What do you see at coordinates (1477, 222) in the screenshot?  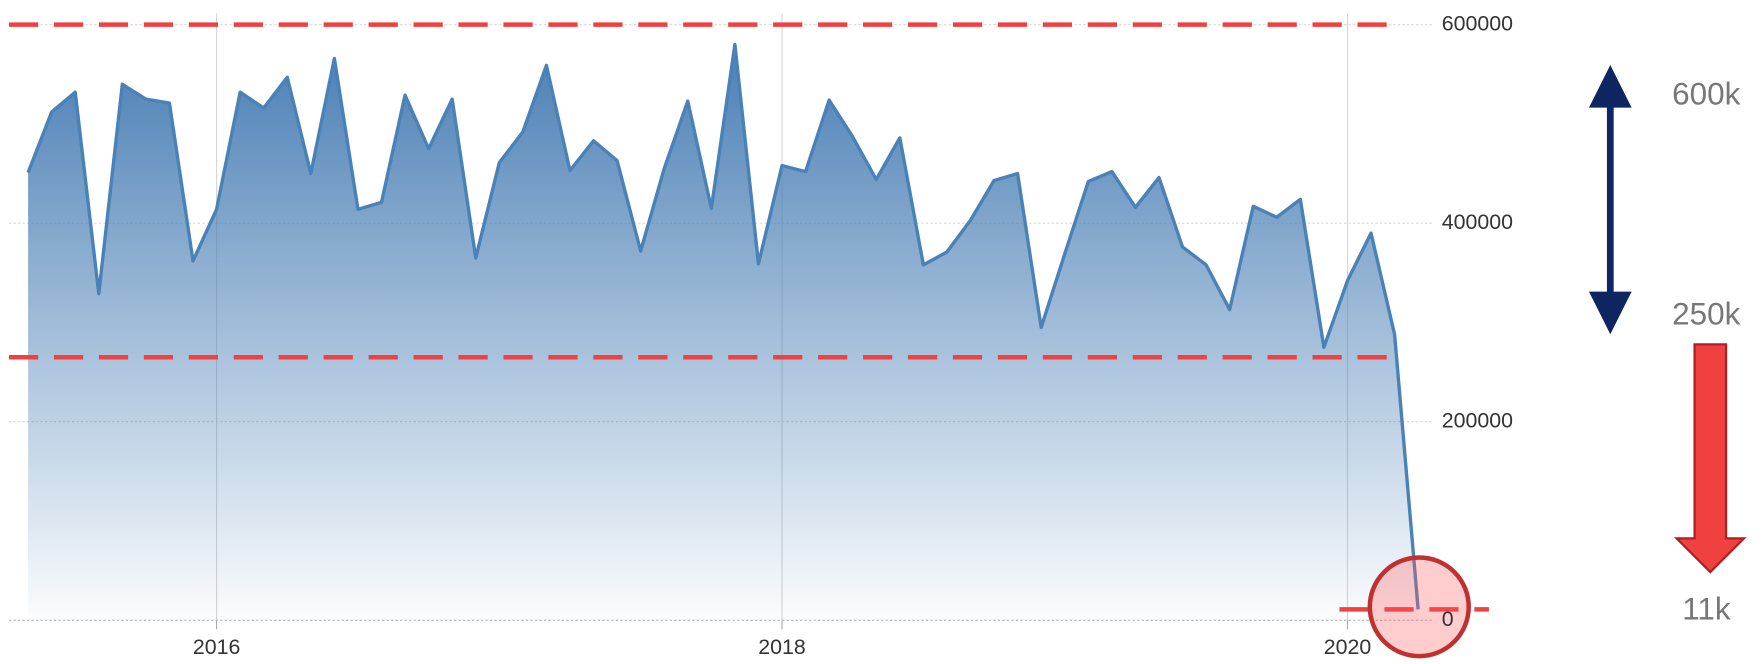 I see `y-tick-label: 400000` at bounding box center [1477, 222].